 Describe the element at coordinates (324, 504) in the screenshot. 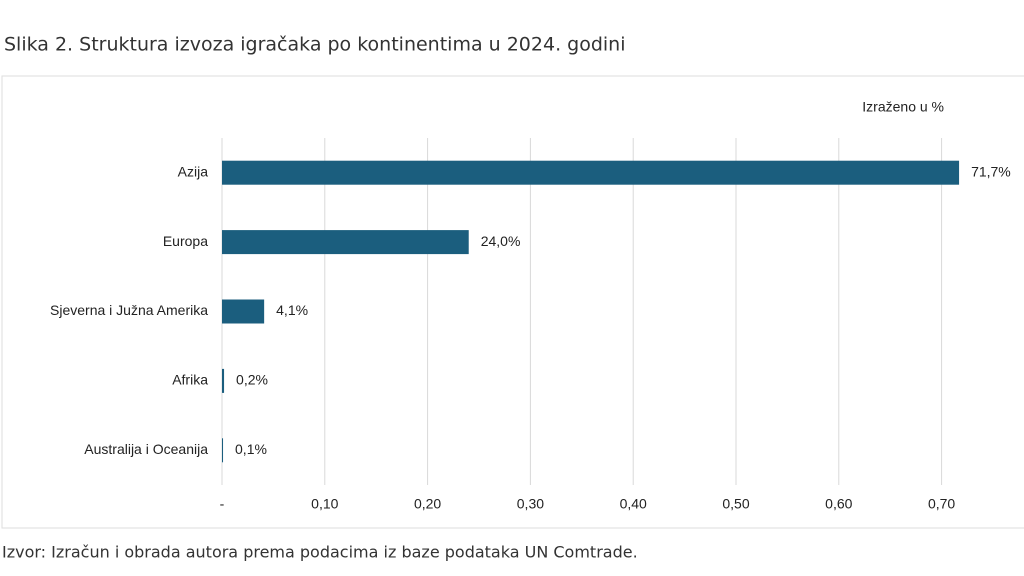

I see `x-tick-label: 0,10` at that location.